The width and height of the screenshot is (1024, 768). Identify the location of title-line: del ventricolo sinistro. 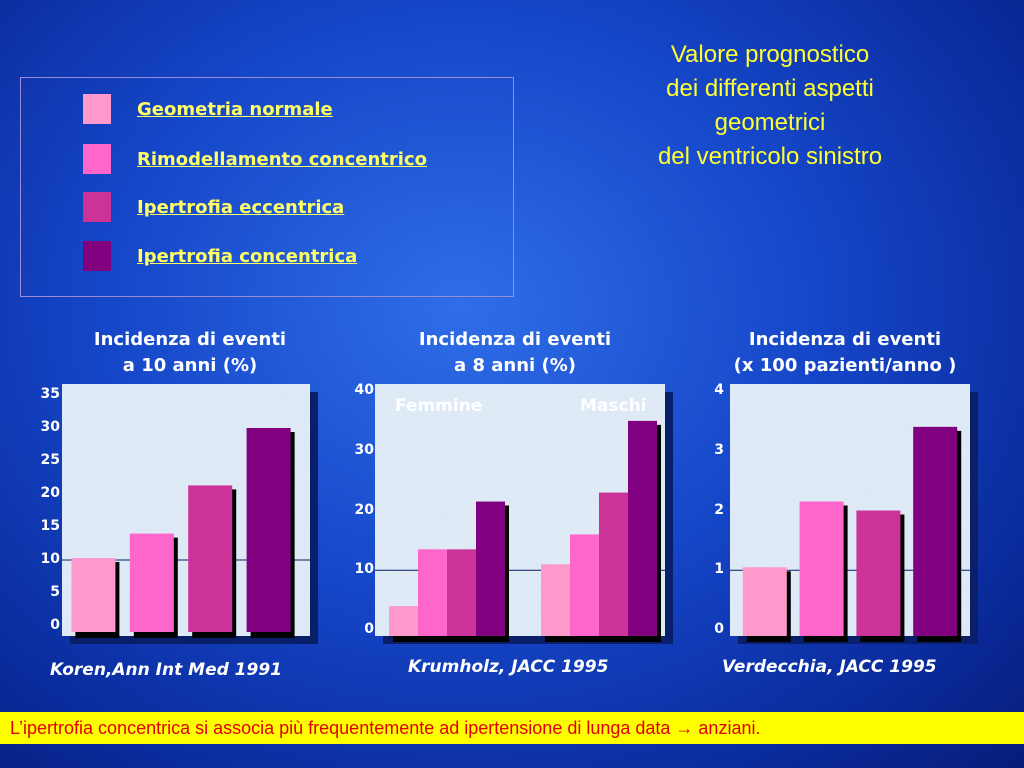
(770, 156).